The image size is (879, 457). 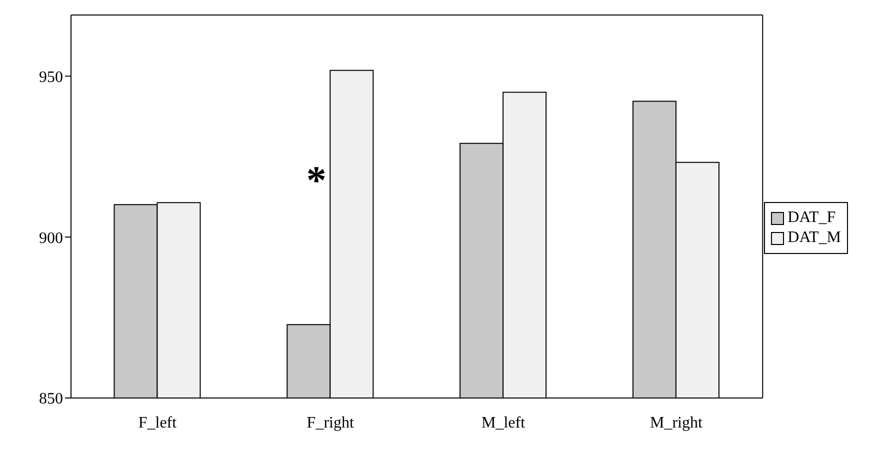 What do you see at coordinates (158, 423) in the screenshot?
I see `x-tick-label: F_left` at bounding box center [158, 423].